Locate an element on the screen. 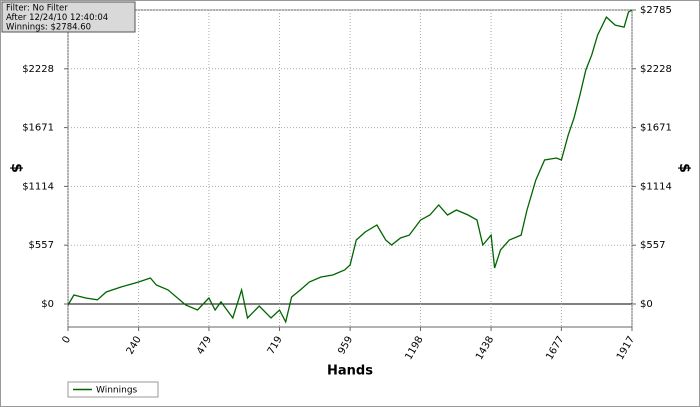 Image resolution: width=700 pixels, height=407 pixels. legend-box is located at coordinates (113, 389).